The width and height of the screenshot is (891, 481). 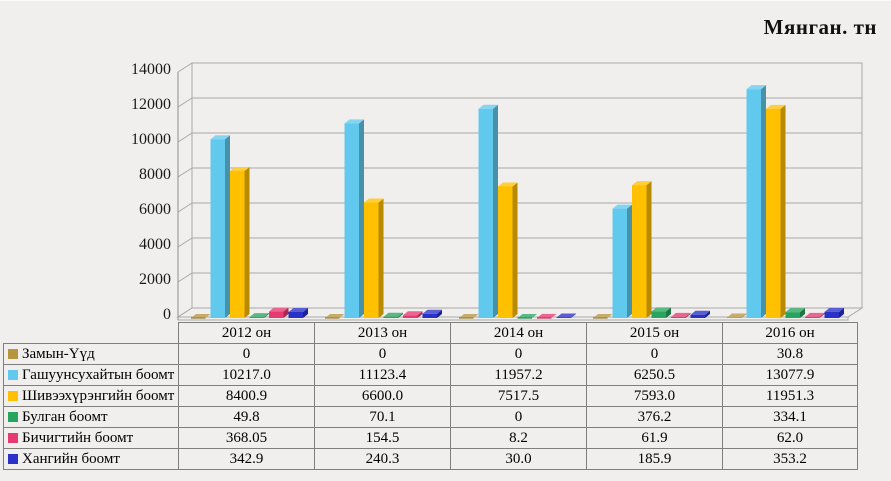 I want to click on y-axis-tick-label: 0, so click(x=167, y=314).